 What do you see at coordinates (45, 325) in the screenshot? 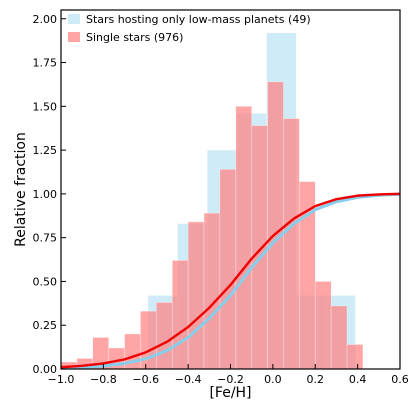
I see `y-tick-label: 0.25` at bounding box center [45, 325].